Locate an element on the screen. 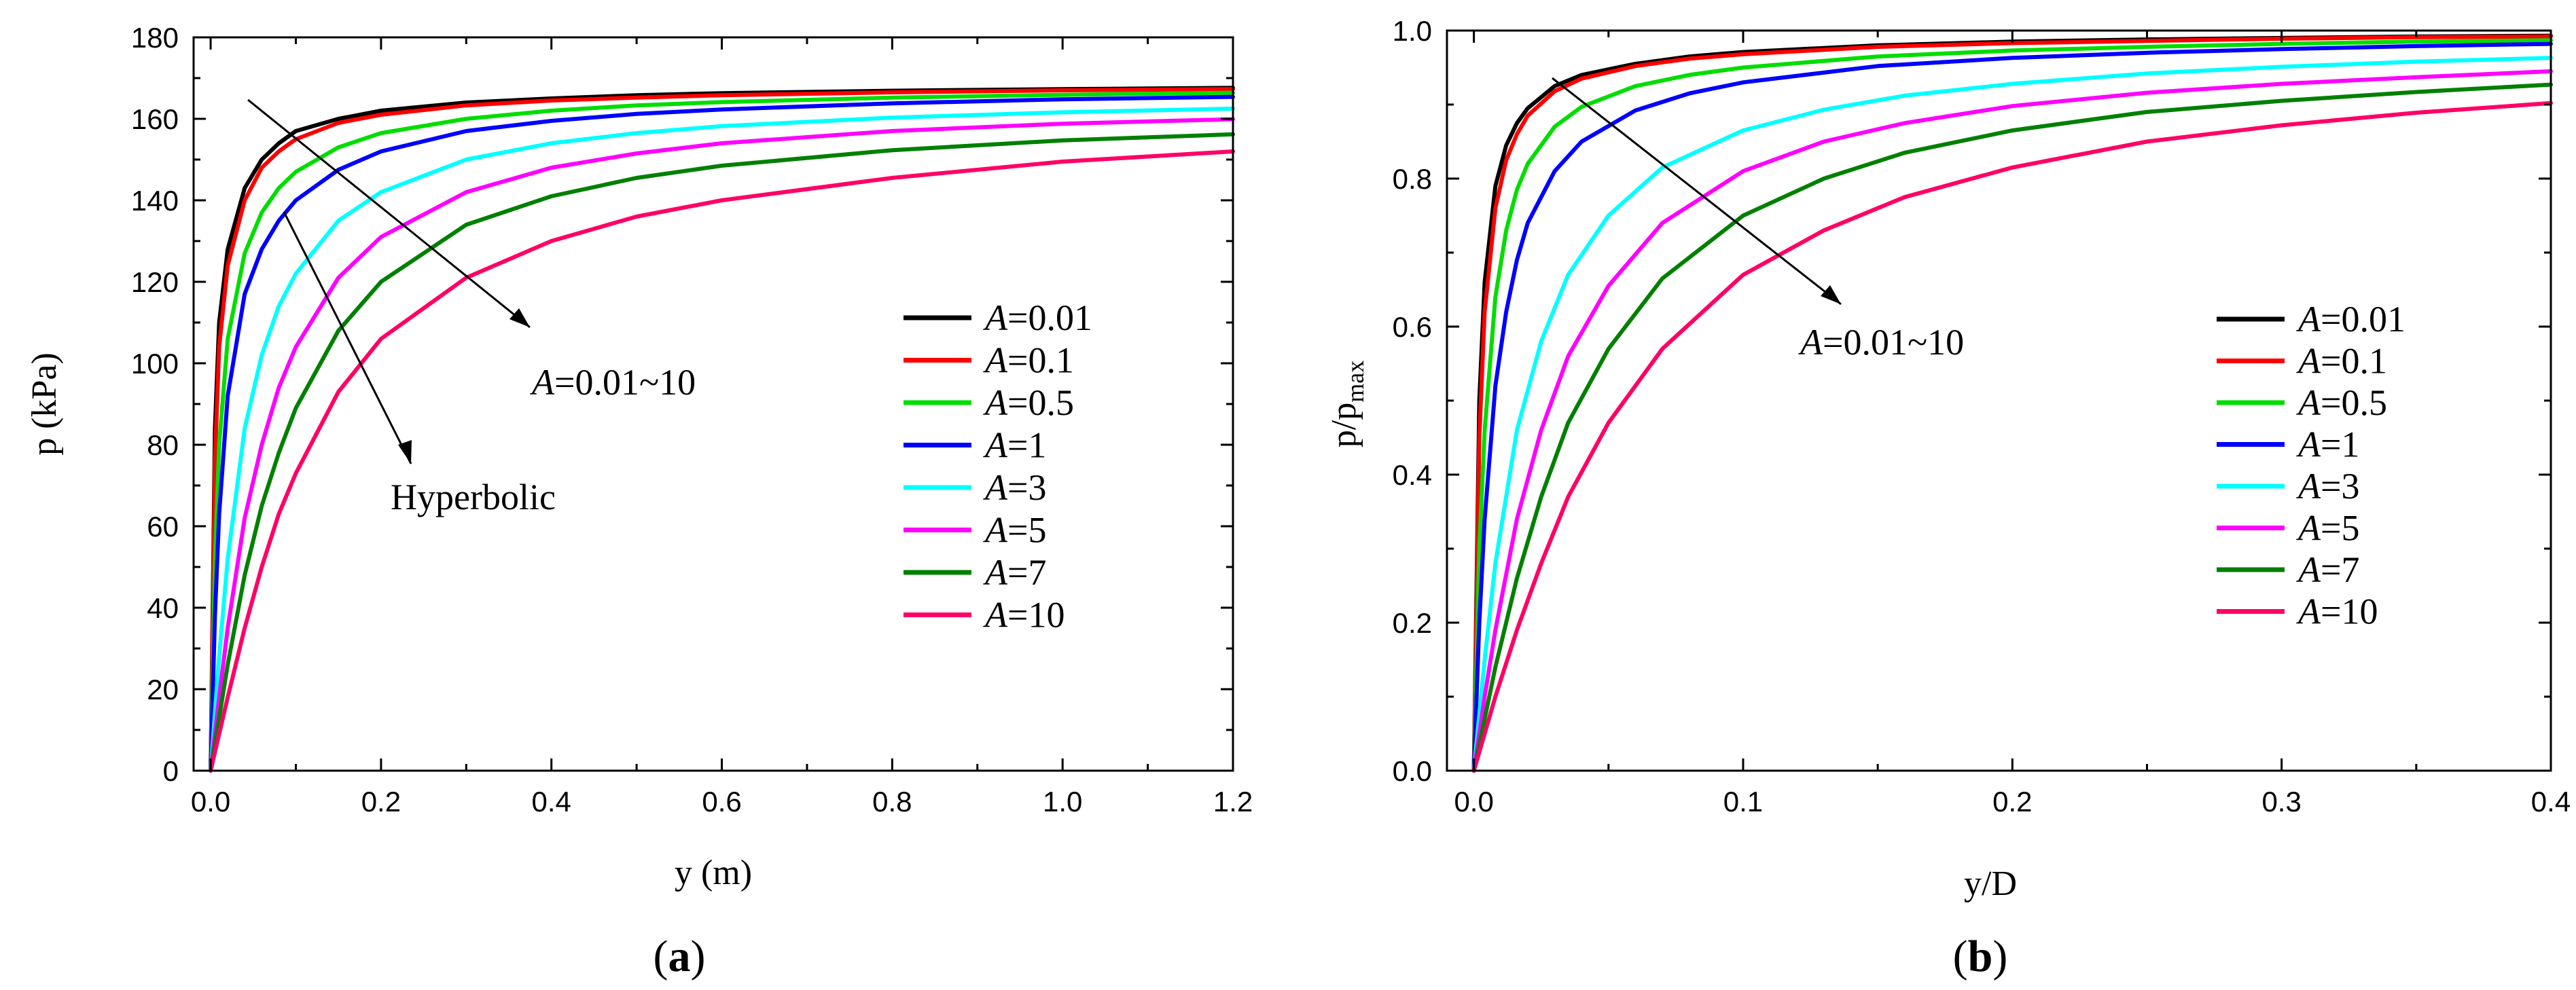 This screenshot has height=990, width=2576. panel-a-label: (a) is located at coordinates (680, 956).